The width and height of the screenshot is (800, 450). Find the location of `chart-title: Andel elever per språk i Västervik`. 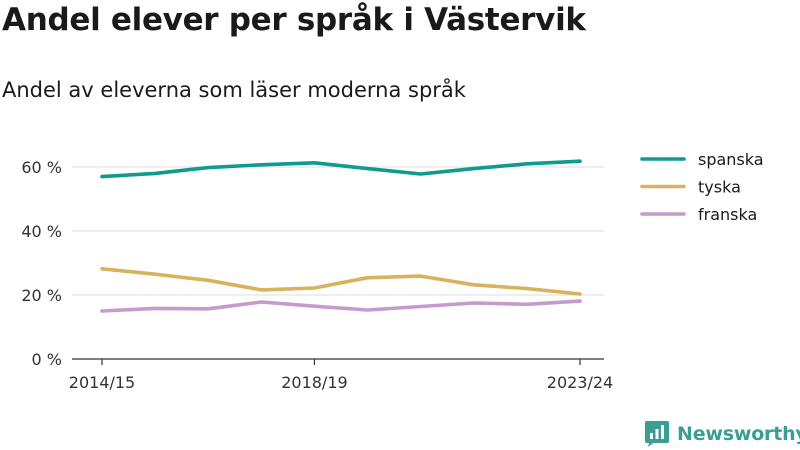

chart-title: Andel elever per språk i Västervik is located at coordinates (294, 20).